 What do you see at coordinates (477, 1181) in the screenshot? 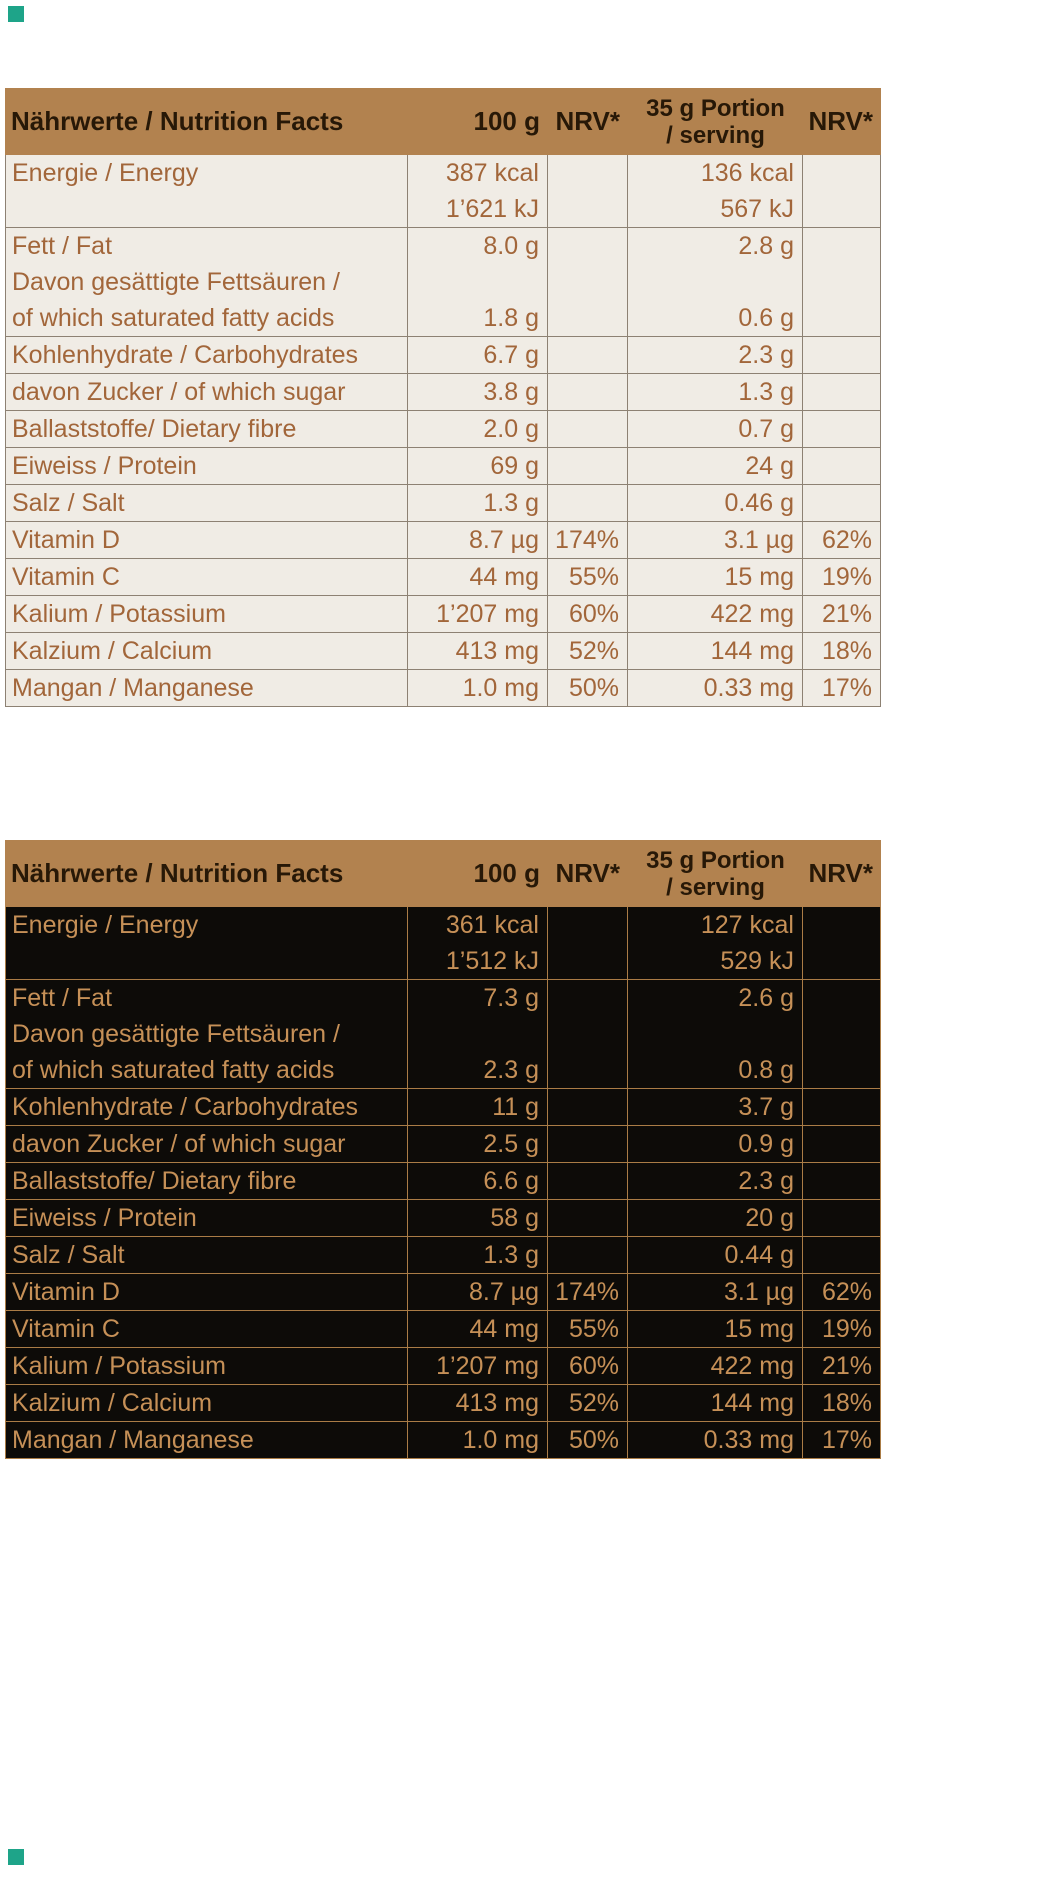
I see `value-per-100g: 6.6 g` at bounding box center [477, 1181].